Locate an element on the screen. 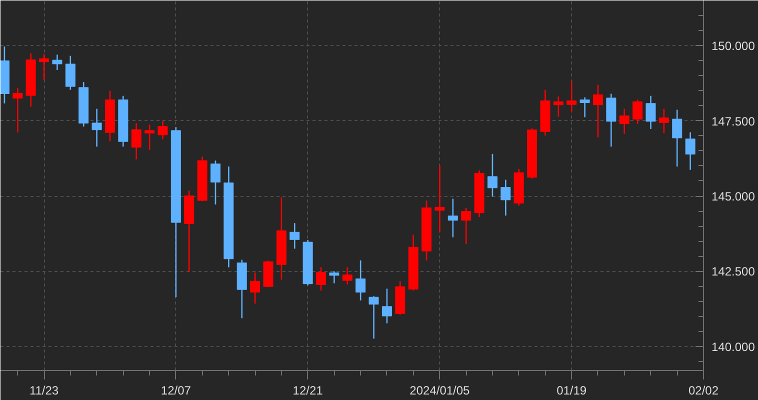 This screenshot has width=758, height=400. x-tick-label: 02/02 is located at coordinates (703, 391).